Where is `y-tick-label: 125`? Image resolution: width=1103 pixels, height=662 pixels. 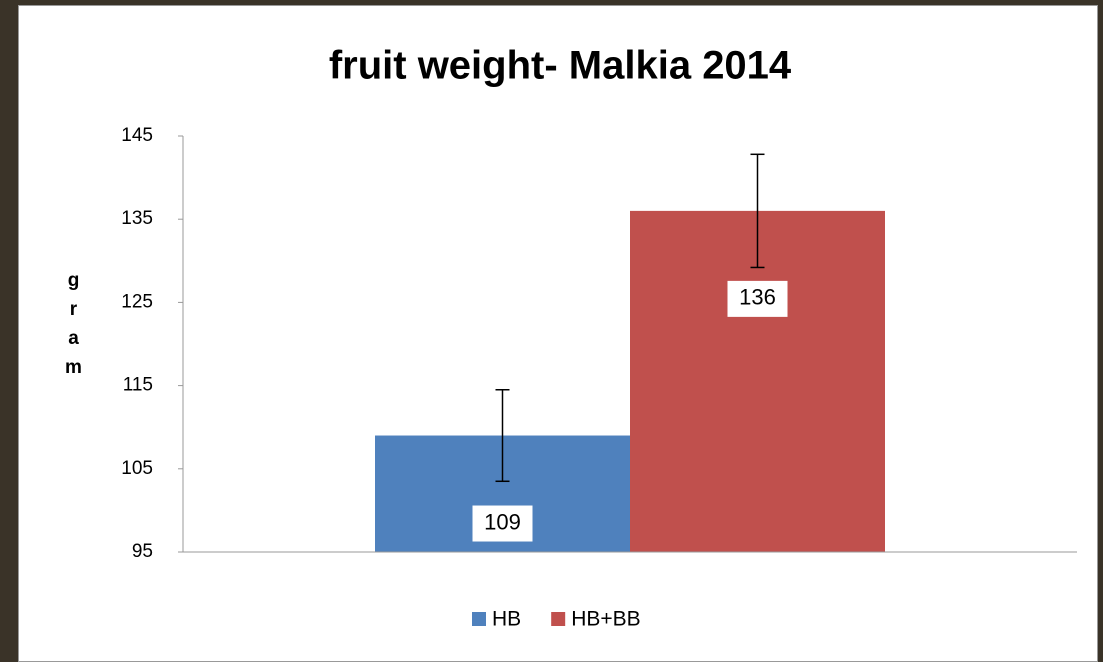
y-tick-label: 125 is located at coordinates (137, 301).